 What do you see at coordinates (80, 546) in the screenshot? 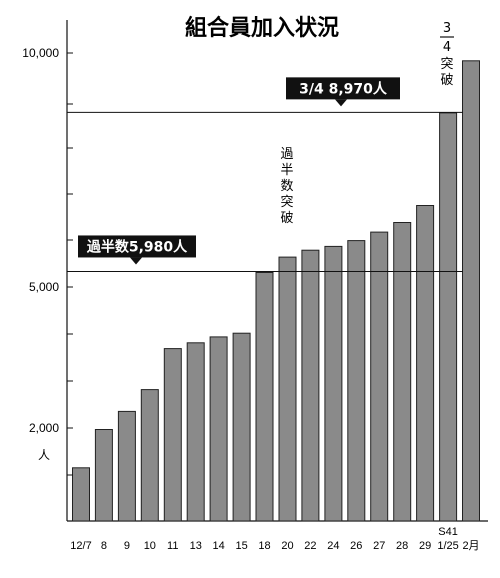
I see `x-tick-label: 12/7` at bounding box center [80, 546].